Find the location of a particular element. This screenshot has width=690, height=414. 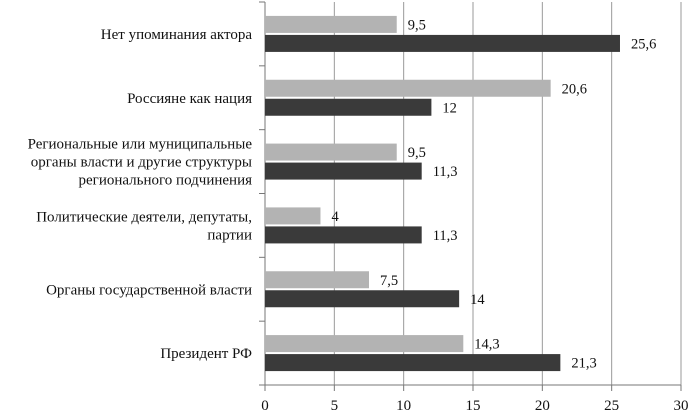

category-label-line: Президент РФ is located at coordinates (206, 354).